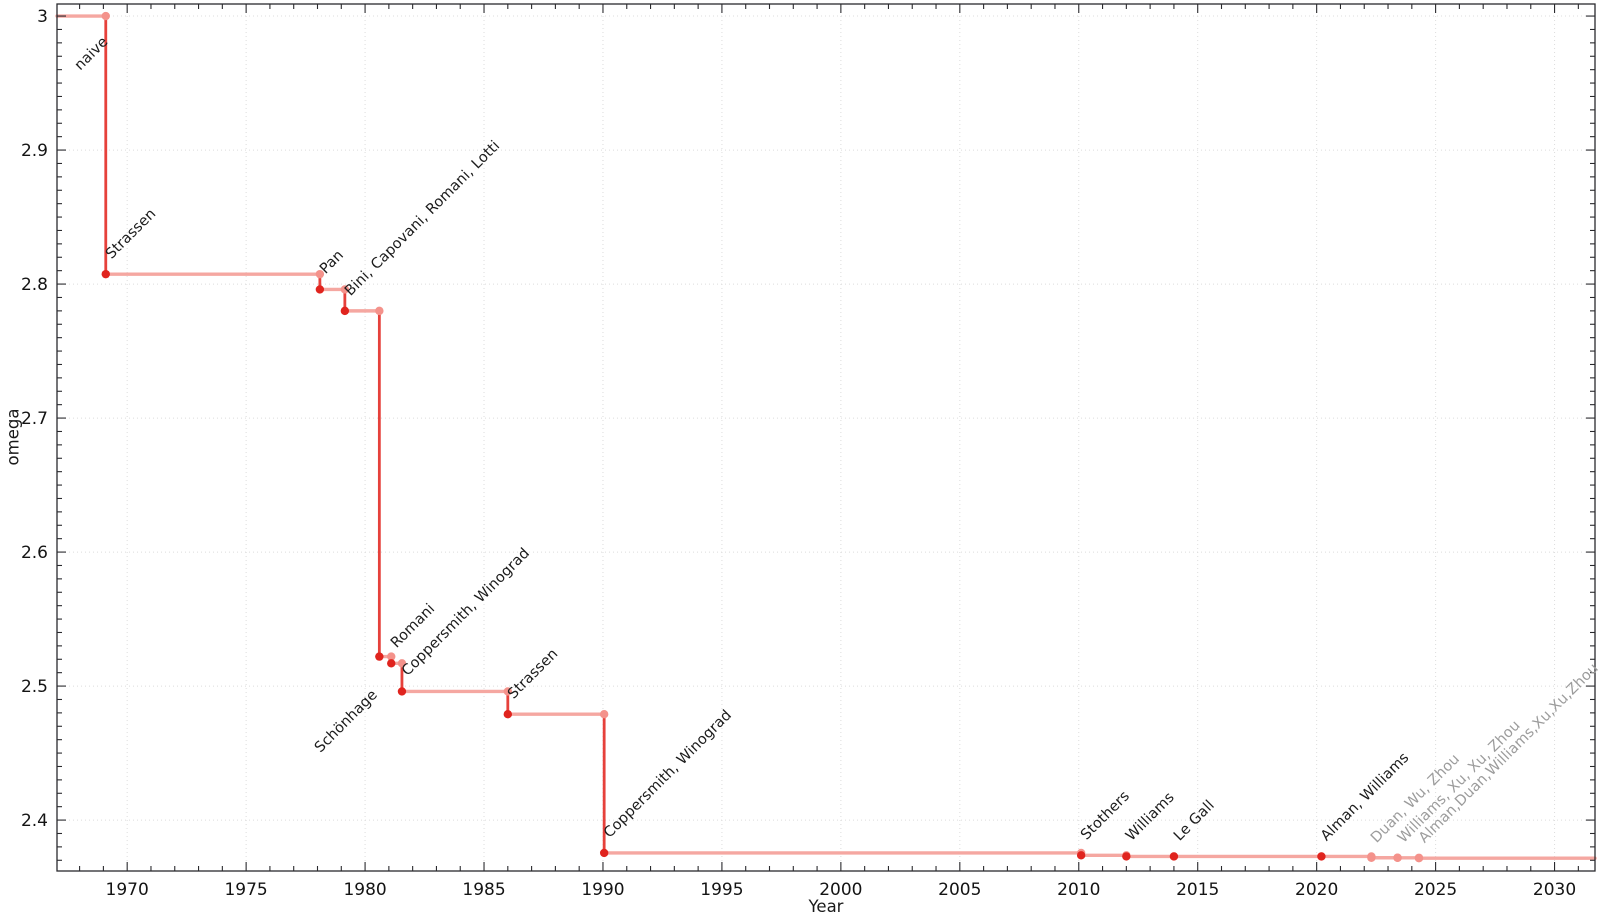 This screenshot has width=1600, height=920. What do you see at coordinates (34, 419) in the screenshot?
I see `y-tick-label: 2.7` at bounding box center [34, 419].